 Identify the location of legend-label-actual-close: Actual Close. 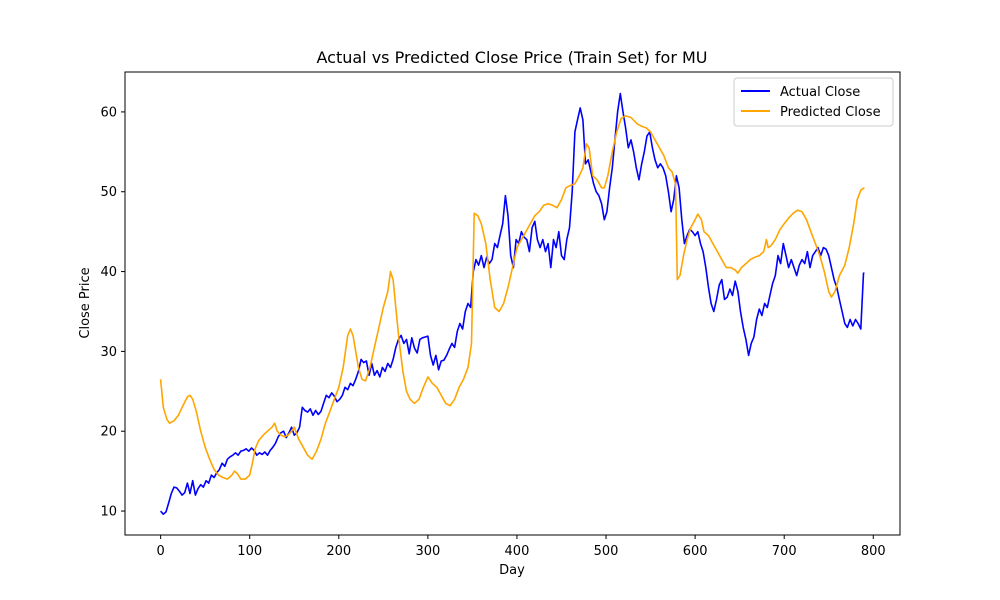
(820, 92).